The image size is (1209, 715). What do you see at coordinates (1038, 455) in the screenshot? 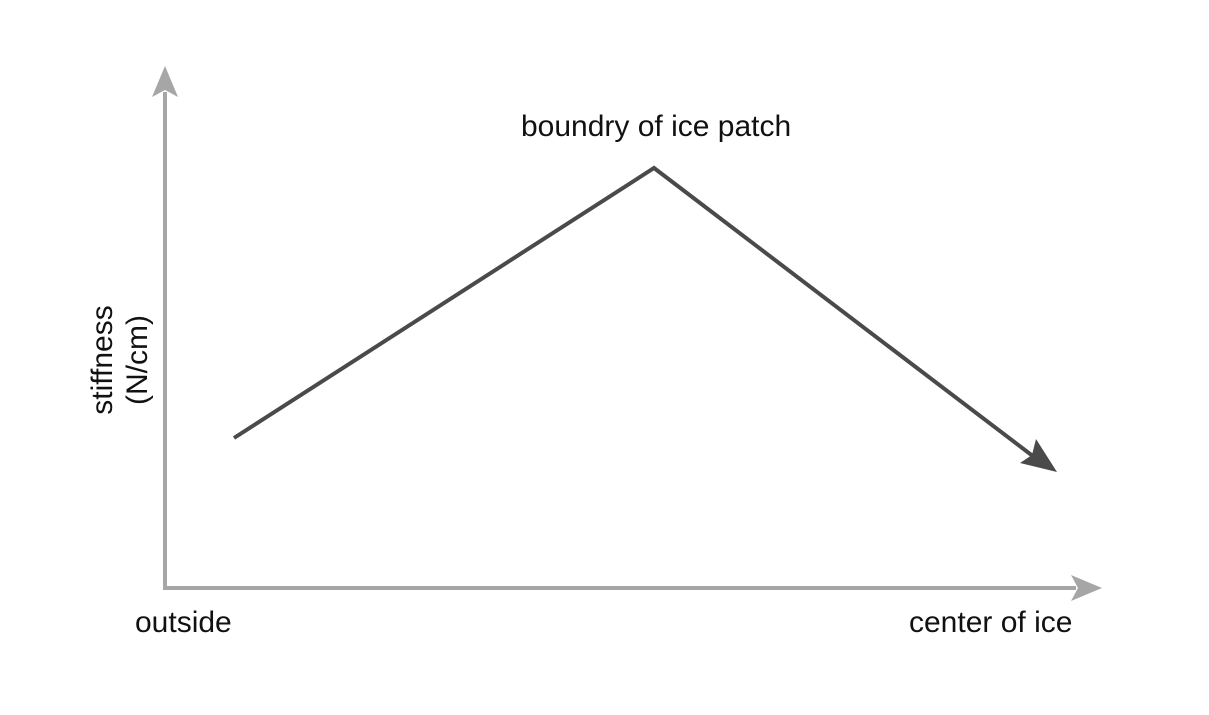
I see `curve-arrowhead` at bounding box center [1038, 455].